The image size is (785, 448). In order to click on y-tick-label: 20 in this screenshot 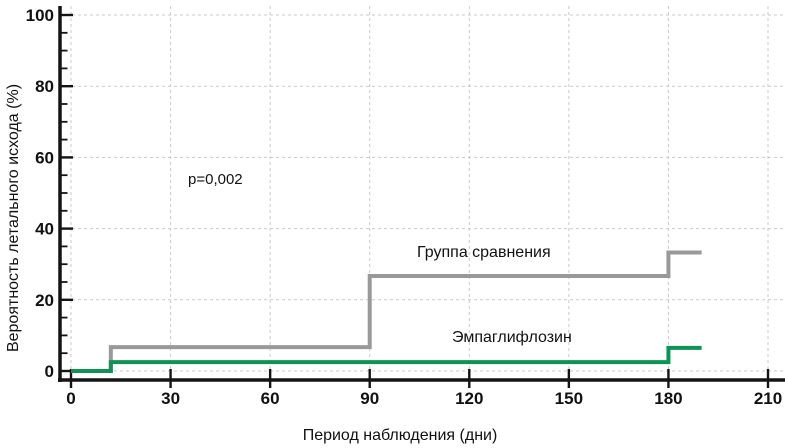, I will do `click(44, 300)`.